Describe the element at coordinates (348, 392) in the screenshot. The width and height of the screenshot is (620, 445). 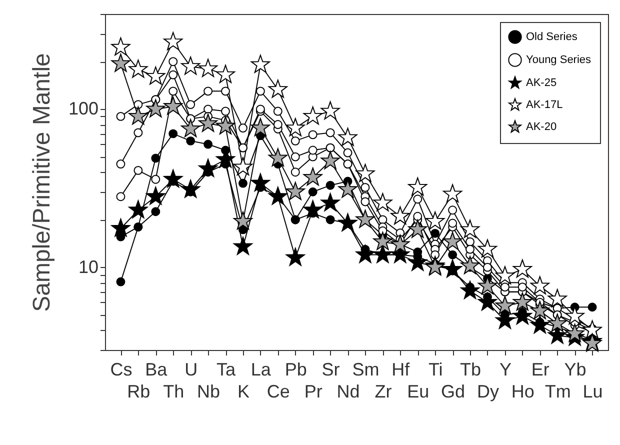
I see `x-tick-label: Nd` at that location.